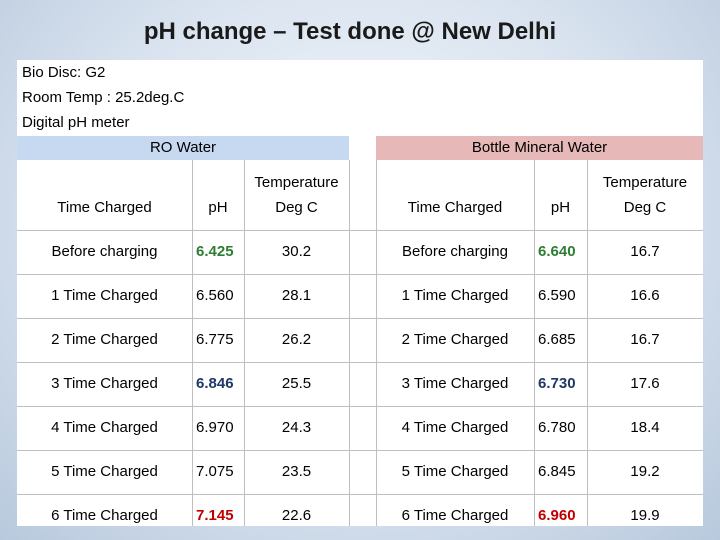  What do you see at coordinates (215, 251) in the screenshot?
I see `ro-ph-cell: 6.425` at bounding box center [215, 251].